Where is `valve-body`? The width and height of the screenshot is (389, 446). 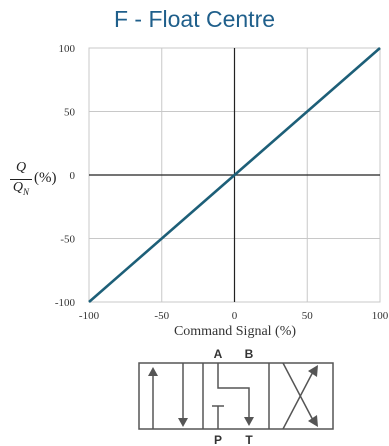 valve-body is located at coordinates (236, 396).